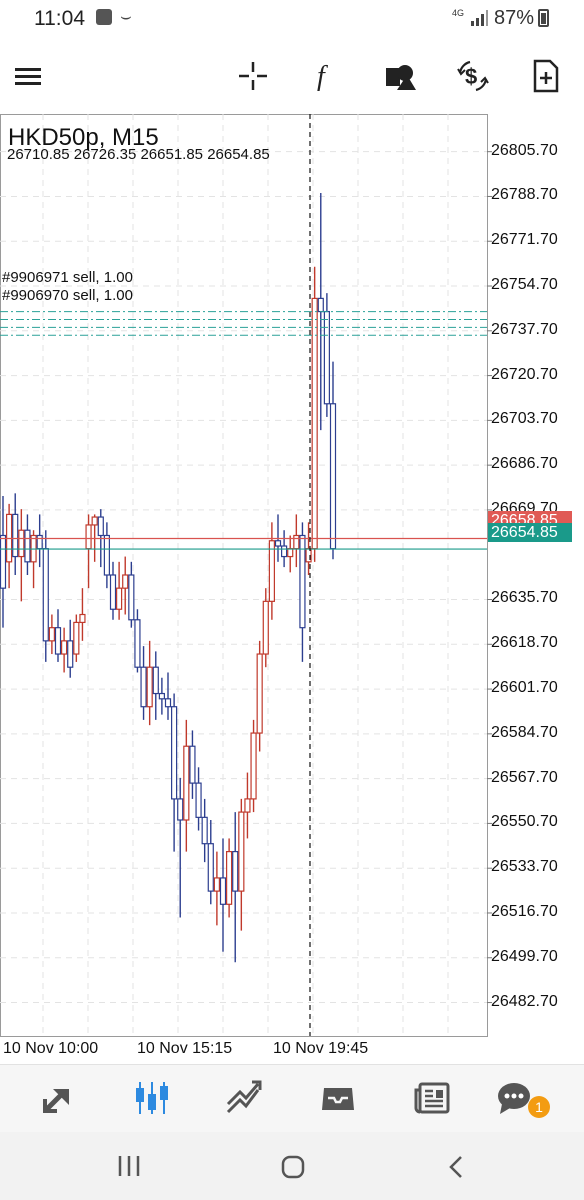 This screenshot has height=1200, width=584. Describe the element at coordinates (524, 195) in the screenshot. I see `price-axis-label: 26788.70` at that location.